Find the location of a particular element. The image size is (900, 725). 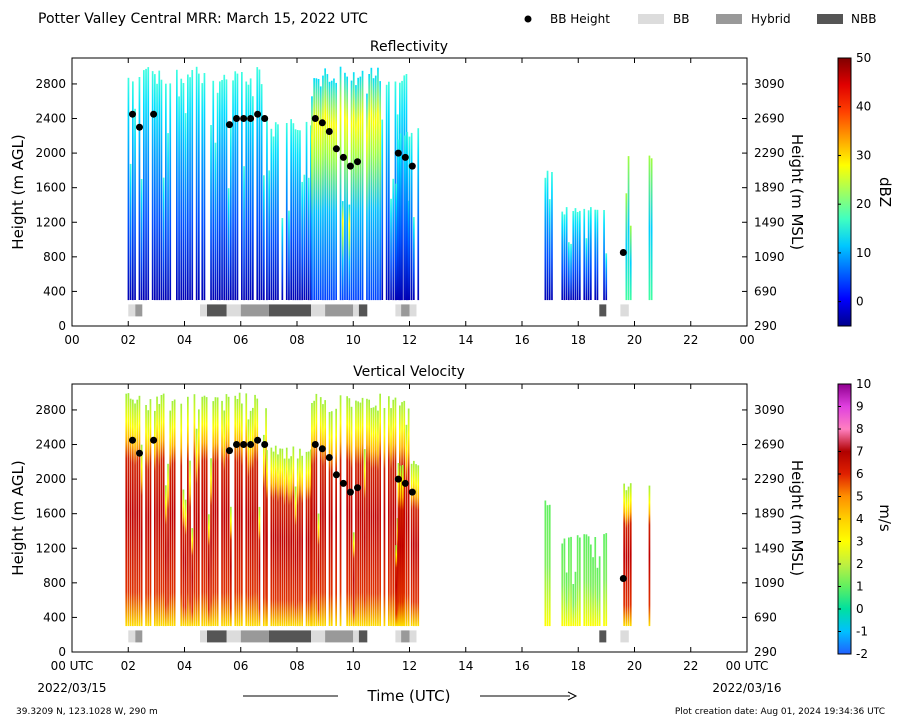

y-right-tick-label: 1090 is located at coordinates (769, 583).